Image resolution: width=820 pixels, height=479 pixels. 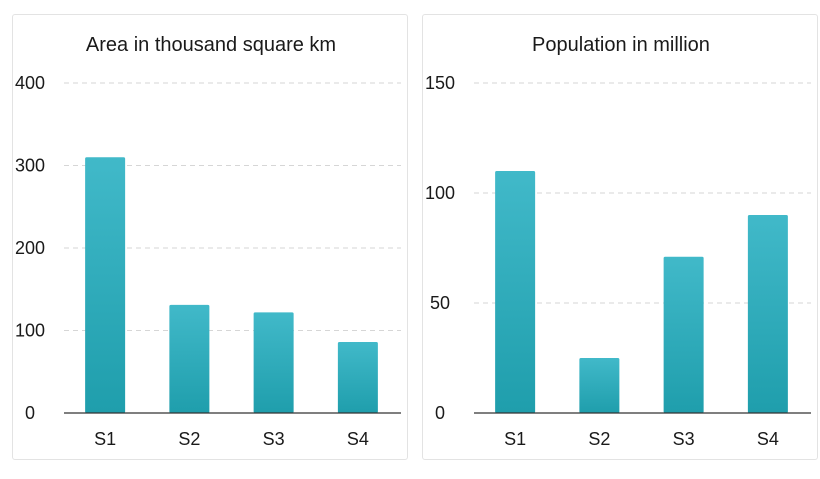 What do you see at coordinates (30, 83) in the screenshot?
I see `y-tick-label: 400` at bounding box center [30, 83].